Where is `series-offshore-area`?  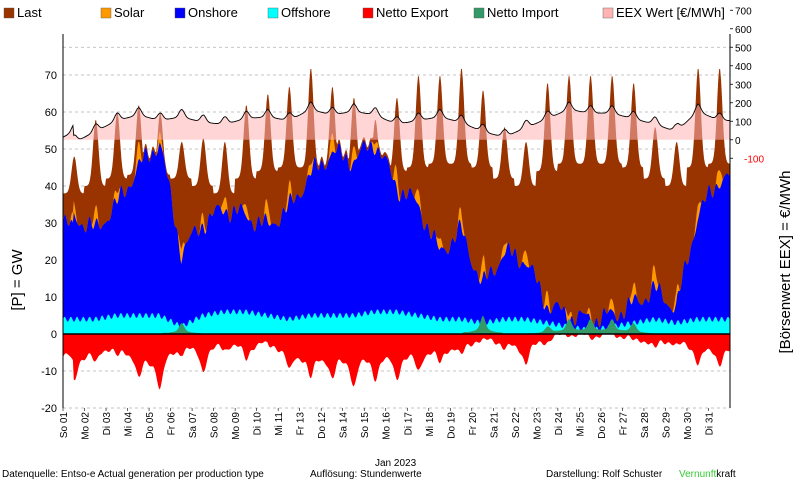
series-offshore-area is located at coordinates (396, 321).